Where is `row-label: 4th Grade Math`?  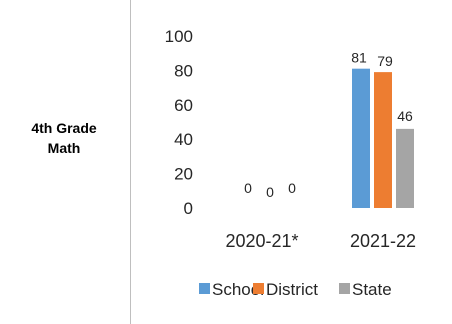
row-label: 4th Grade Math is located at coordinates (64, 138).